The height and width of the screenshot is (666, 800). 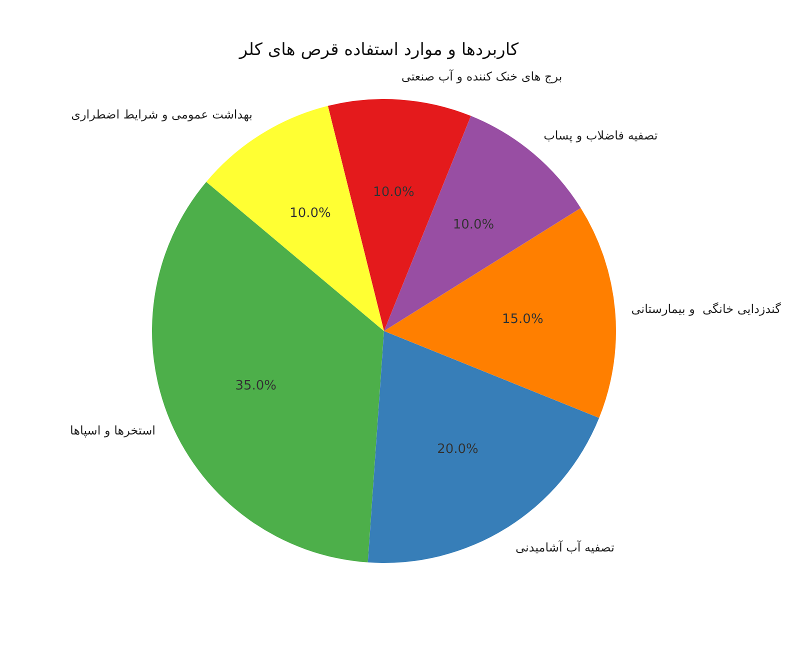 What do you see at coordinates (601, 135) in the screenshot?
I see `slice-label: تصفیه فاضلاب و پساب` at bounding box center [601, 135].